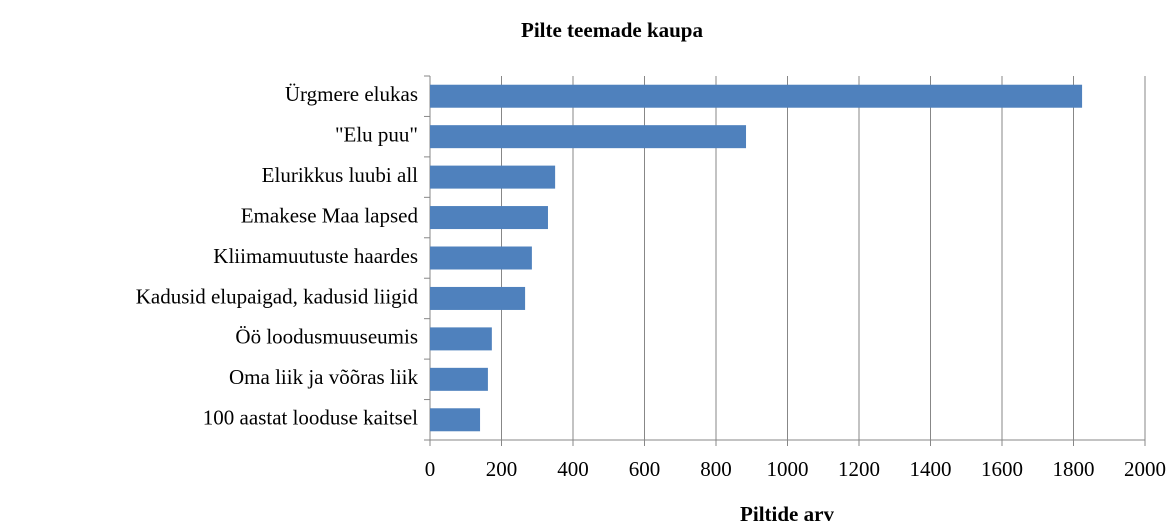  What do you see at coordinates (323, 377) in the screenshot?
I see `y-tick-label: Oma liik ja võõras liik` at bounding box center [323, 377].